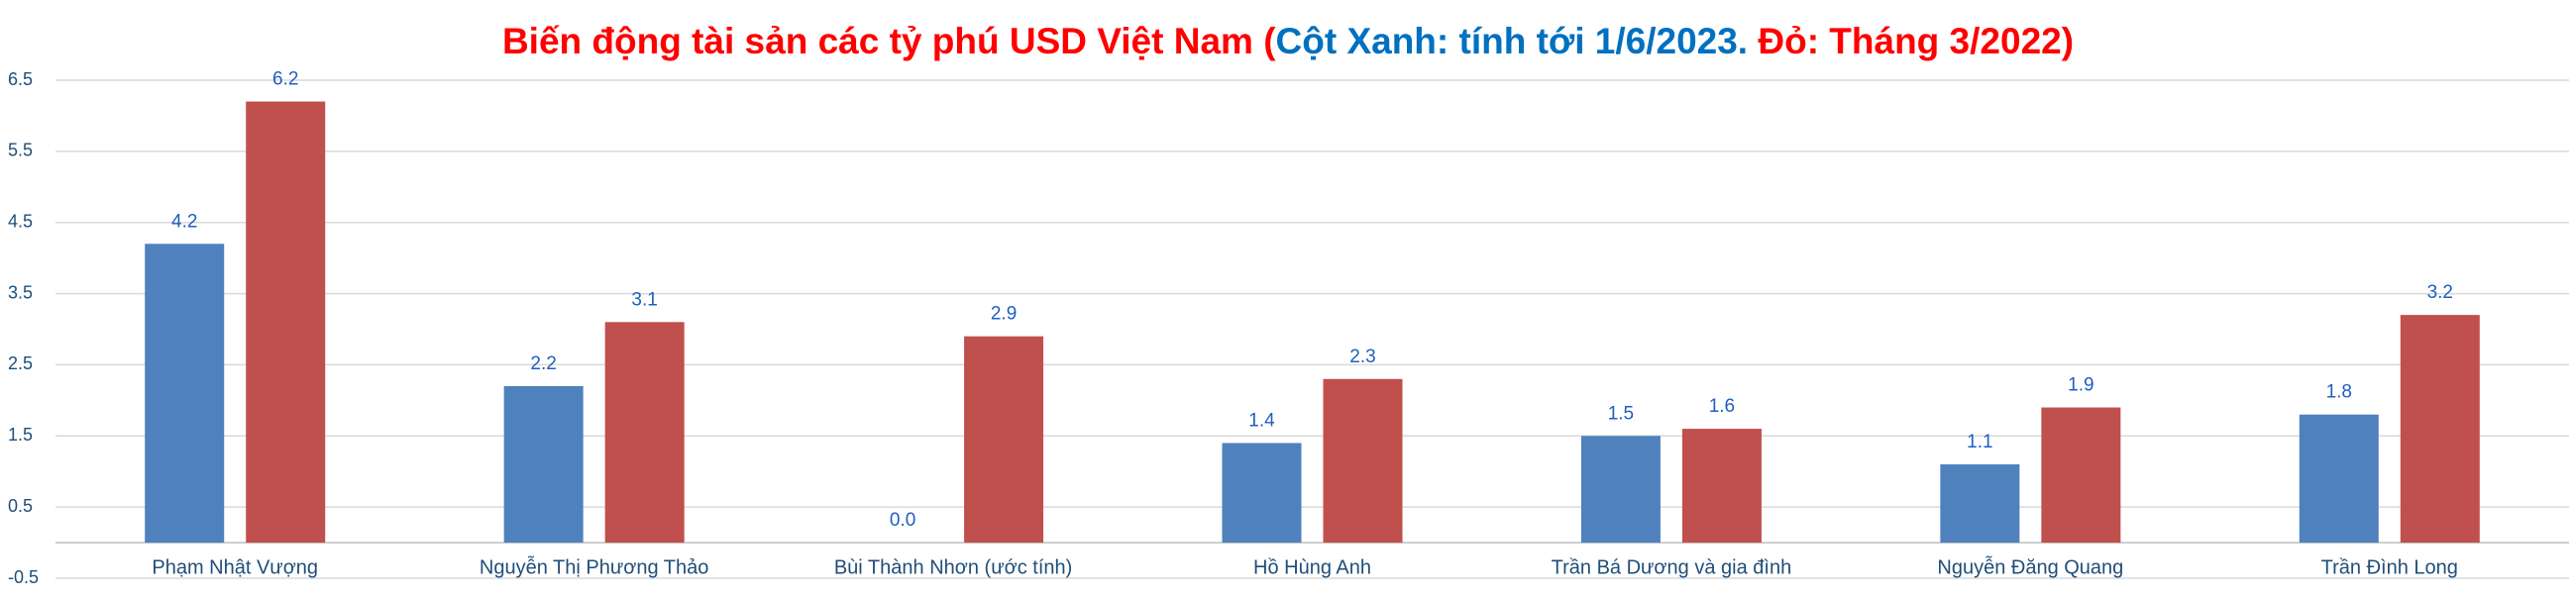 The width and height of the screenshot is (2576, 598). What do you see at coordinates (23, 577) in the screenshot?
I see `y-tick-label: -0.5` at bounding box center [23, 577].